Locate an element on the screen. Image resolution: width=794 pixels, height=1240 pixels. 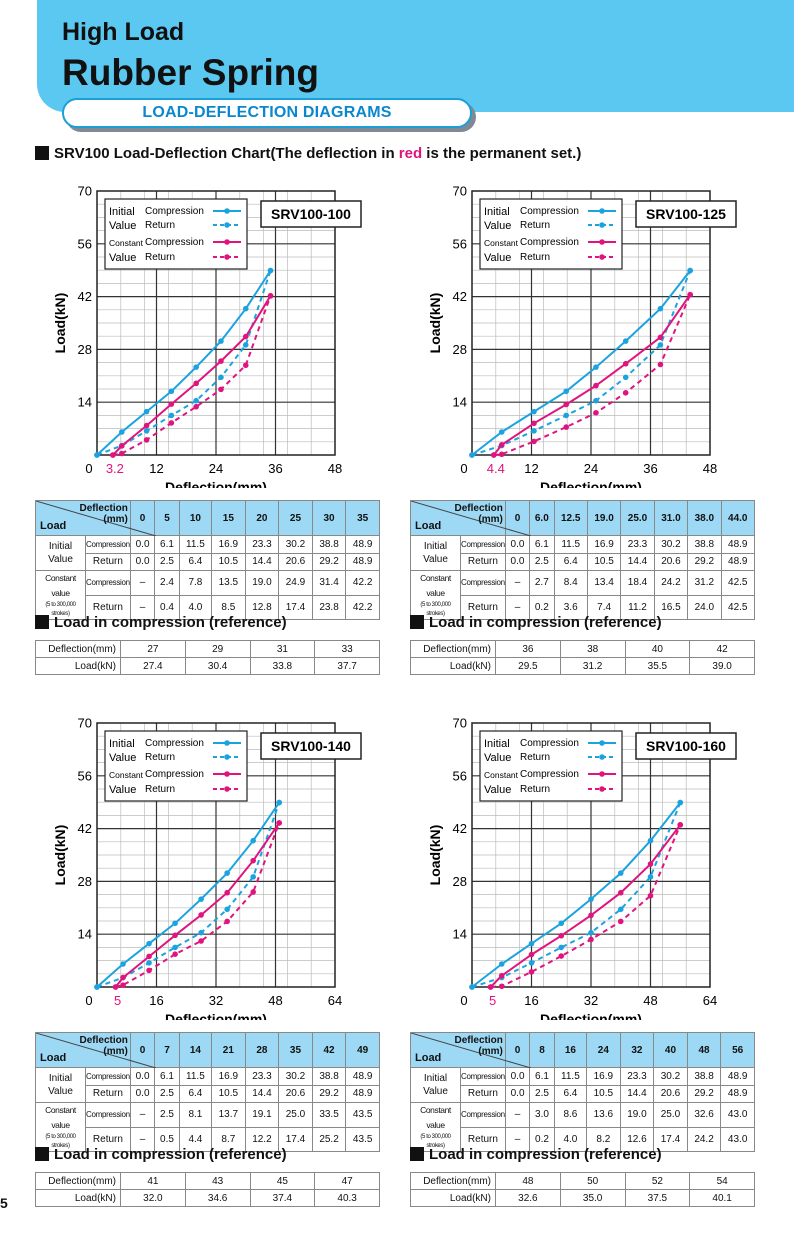
table-cell: 2.7 is located at coordinates (542, 583).